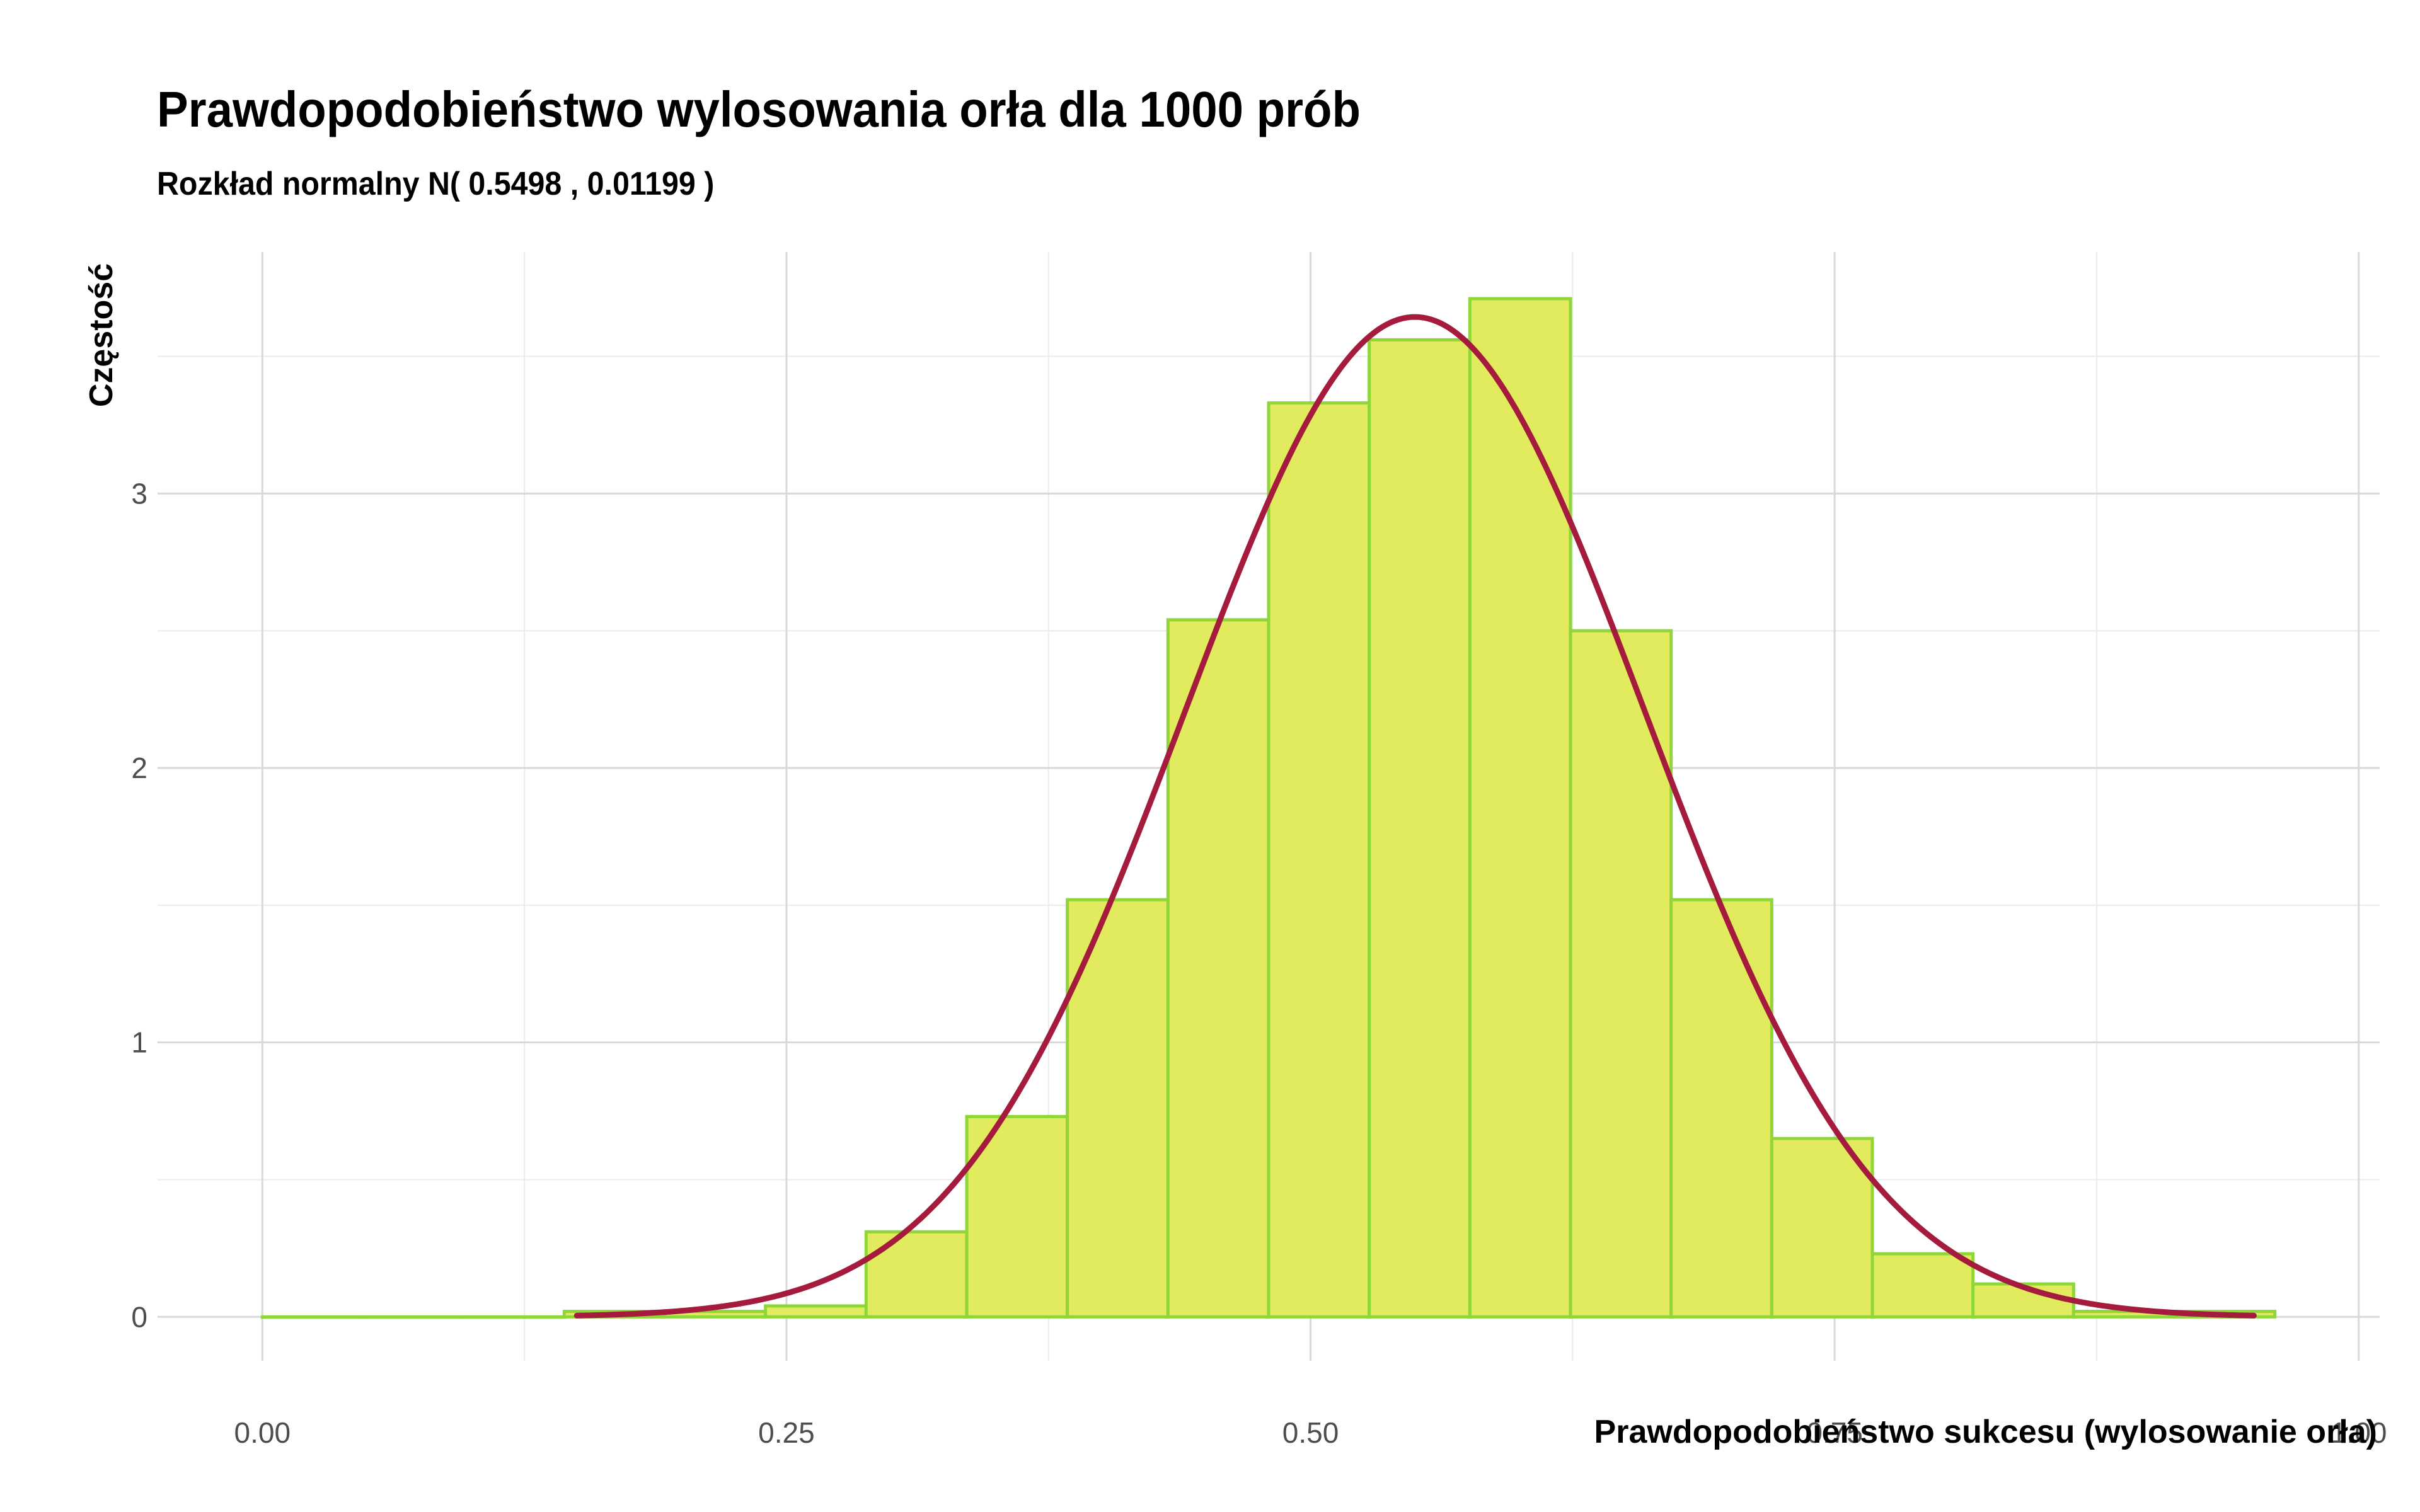  Describe the element at coordinates (139, 768) in the screenshot. I see `y-tick-label: 2` at that location.